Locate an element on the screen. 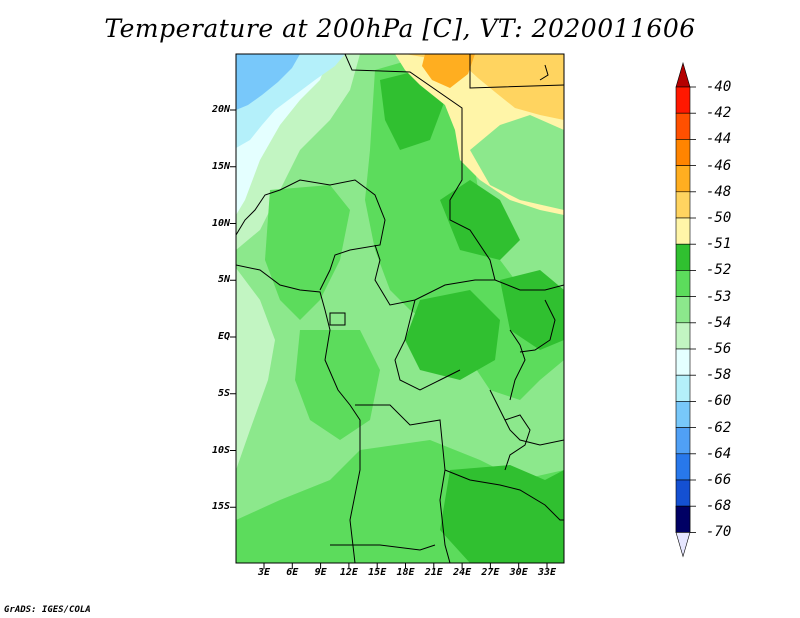  y-tick-label: 10N is located at coordinates (220, 223).